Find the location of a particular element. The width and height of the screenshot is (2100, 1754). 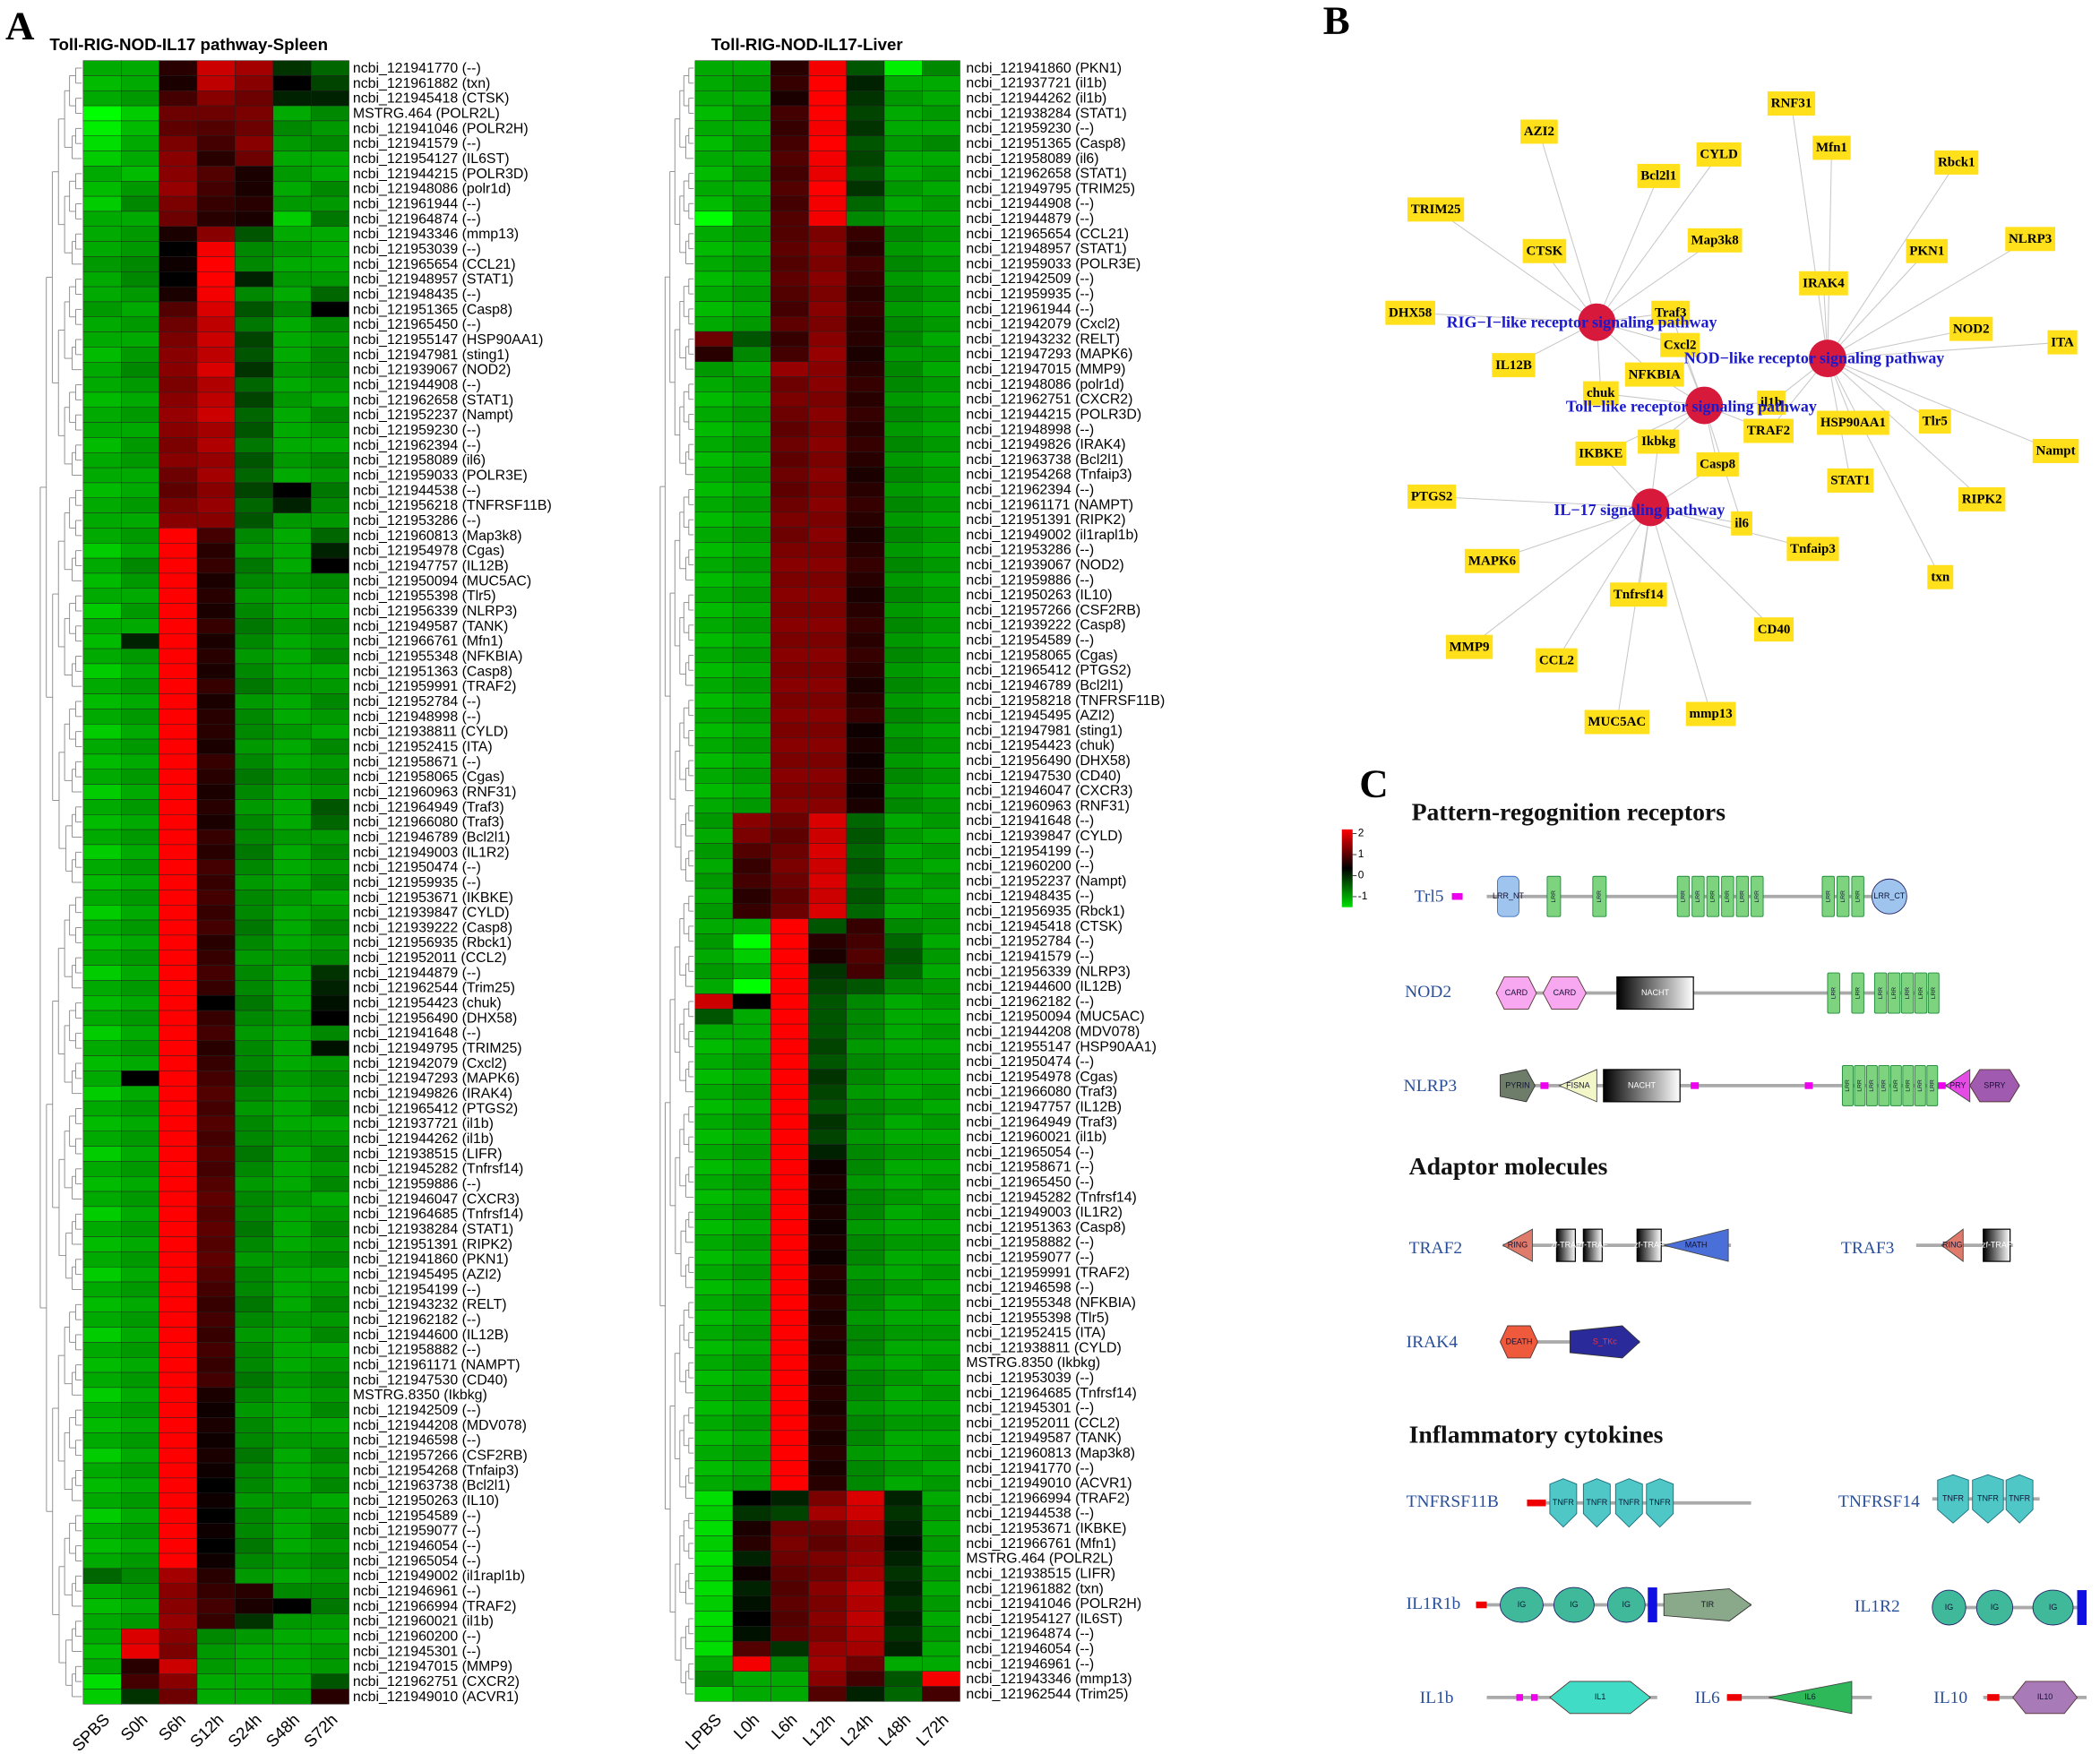

row-label: ncbi_121962658 (STAT1) is located at coordinates (433, 400).